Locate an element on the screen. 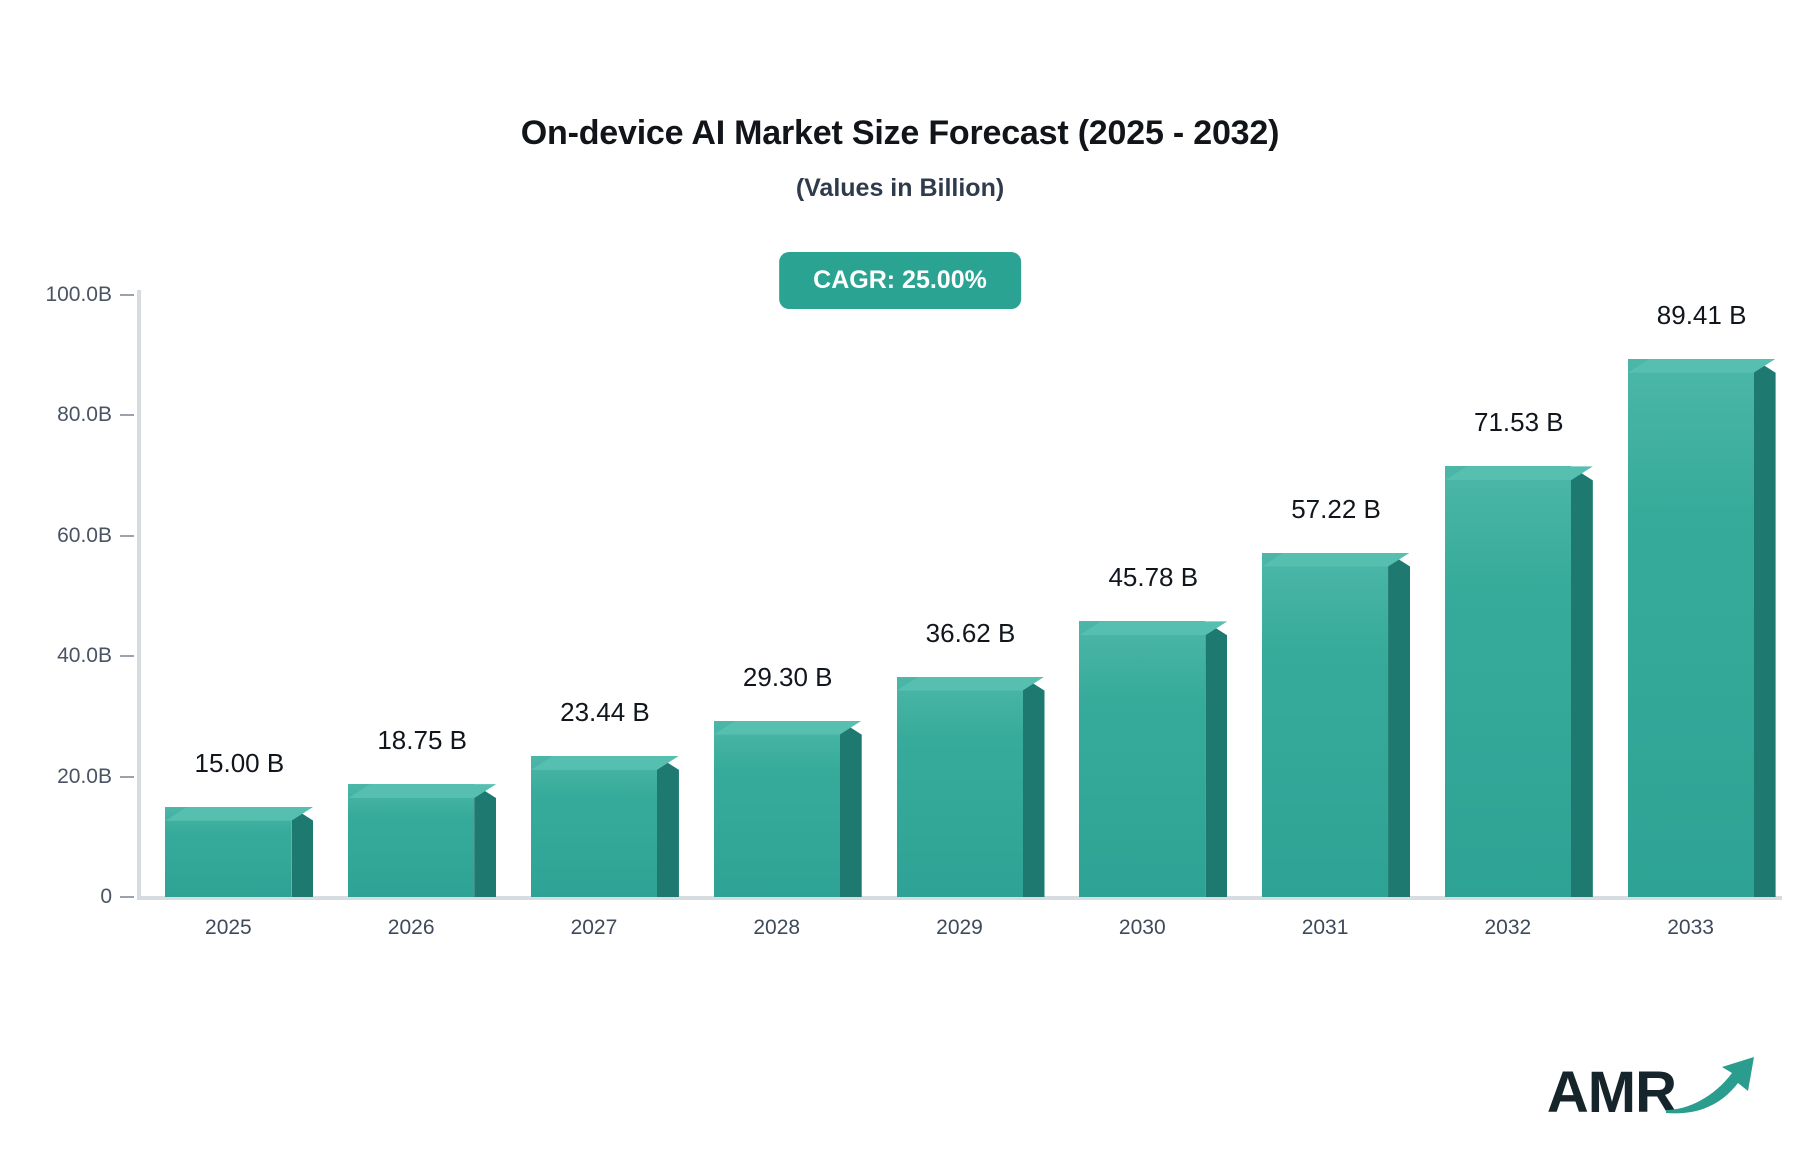 The width and height of the screenshot is (1800, 1156). bar-value-label: 29.30 B is located at coordinates (787, 676).